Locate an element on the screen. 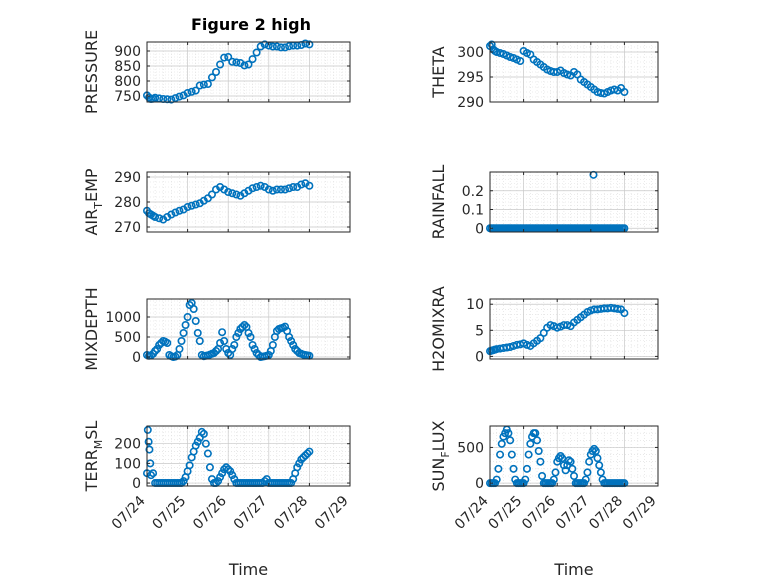  y-axis-label-main: AIR is located at coordinates (91, 222).